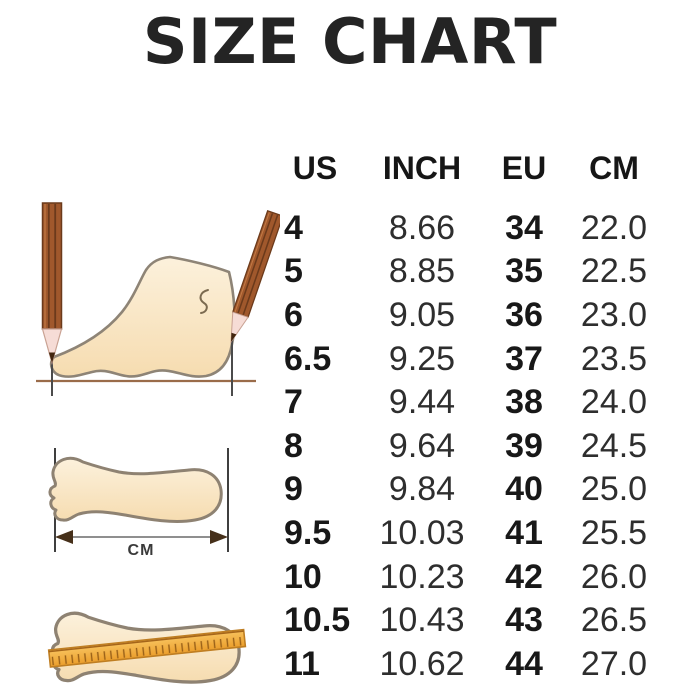  I want to click on cell-cm: 25.5, so click(614, 532).